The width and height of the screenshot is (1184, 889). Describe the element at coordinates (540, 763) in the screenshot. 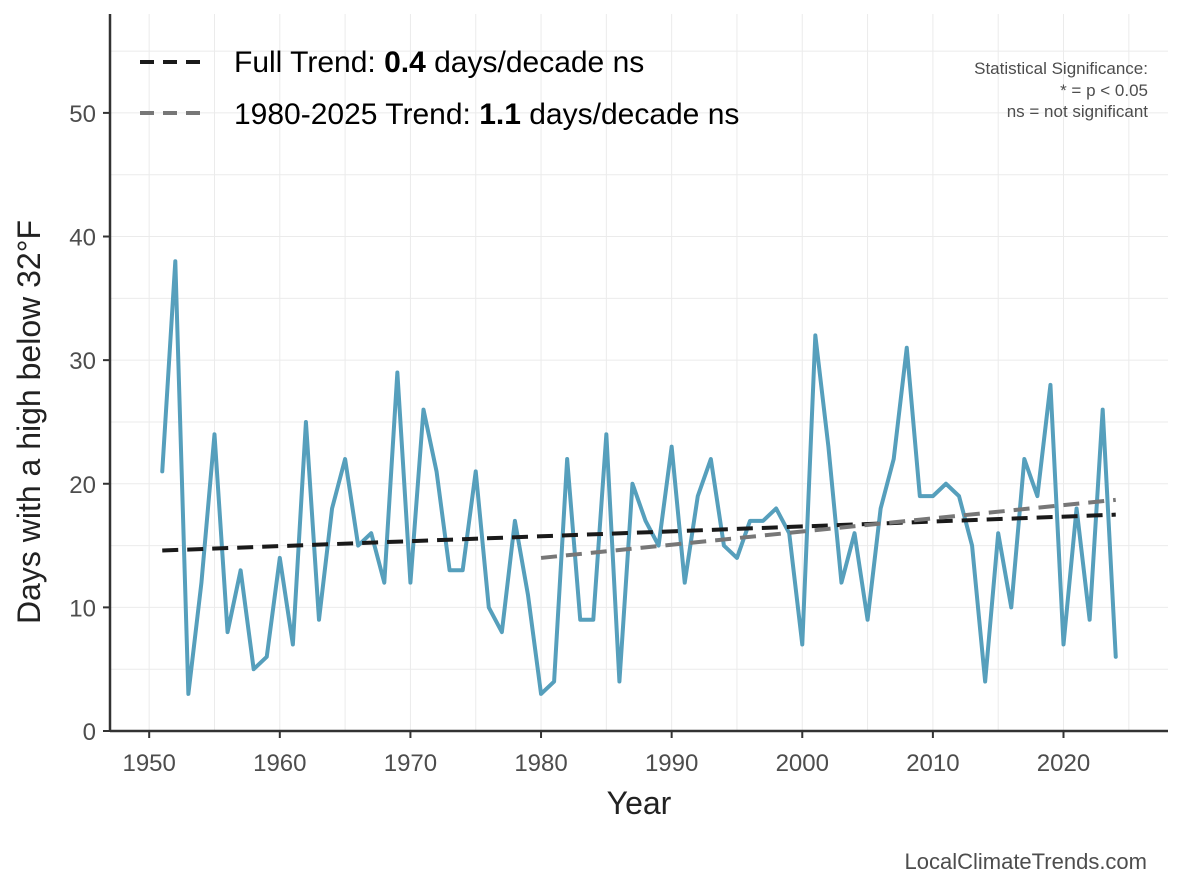

I see `x-tick-label: 1980` at that location.